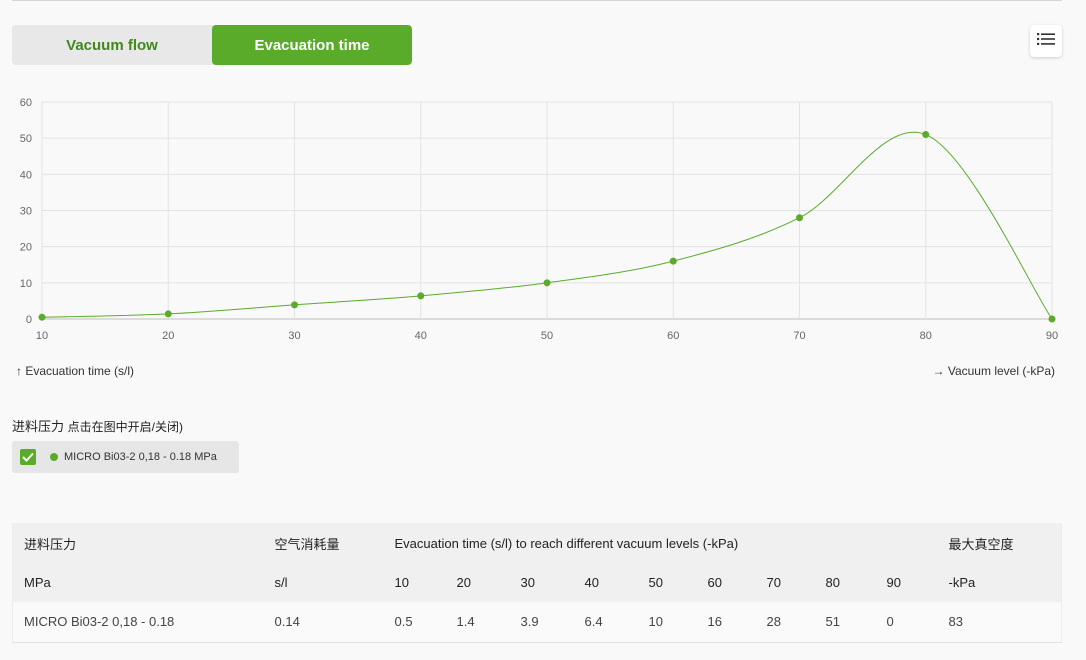  Describe the element at coordinates (673, 335) in the screenshot. I see `x-tick-label: 60` at that location.